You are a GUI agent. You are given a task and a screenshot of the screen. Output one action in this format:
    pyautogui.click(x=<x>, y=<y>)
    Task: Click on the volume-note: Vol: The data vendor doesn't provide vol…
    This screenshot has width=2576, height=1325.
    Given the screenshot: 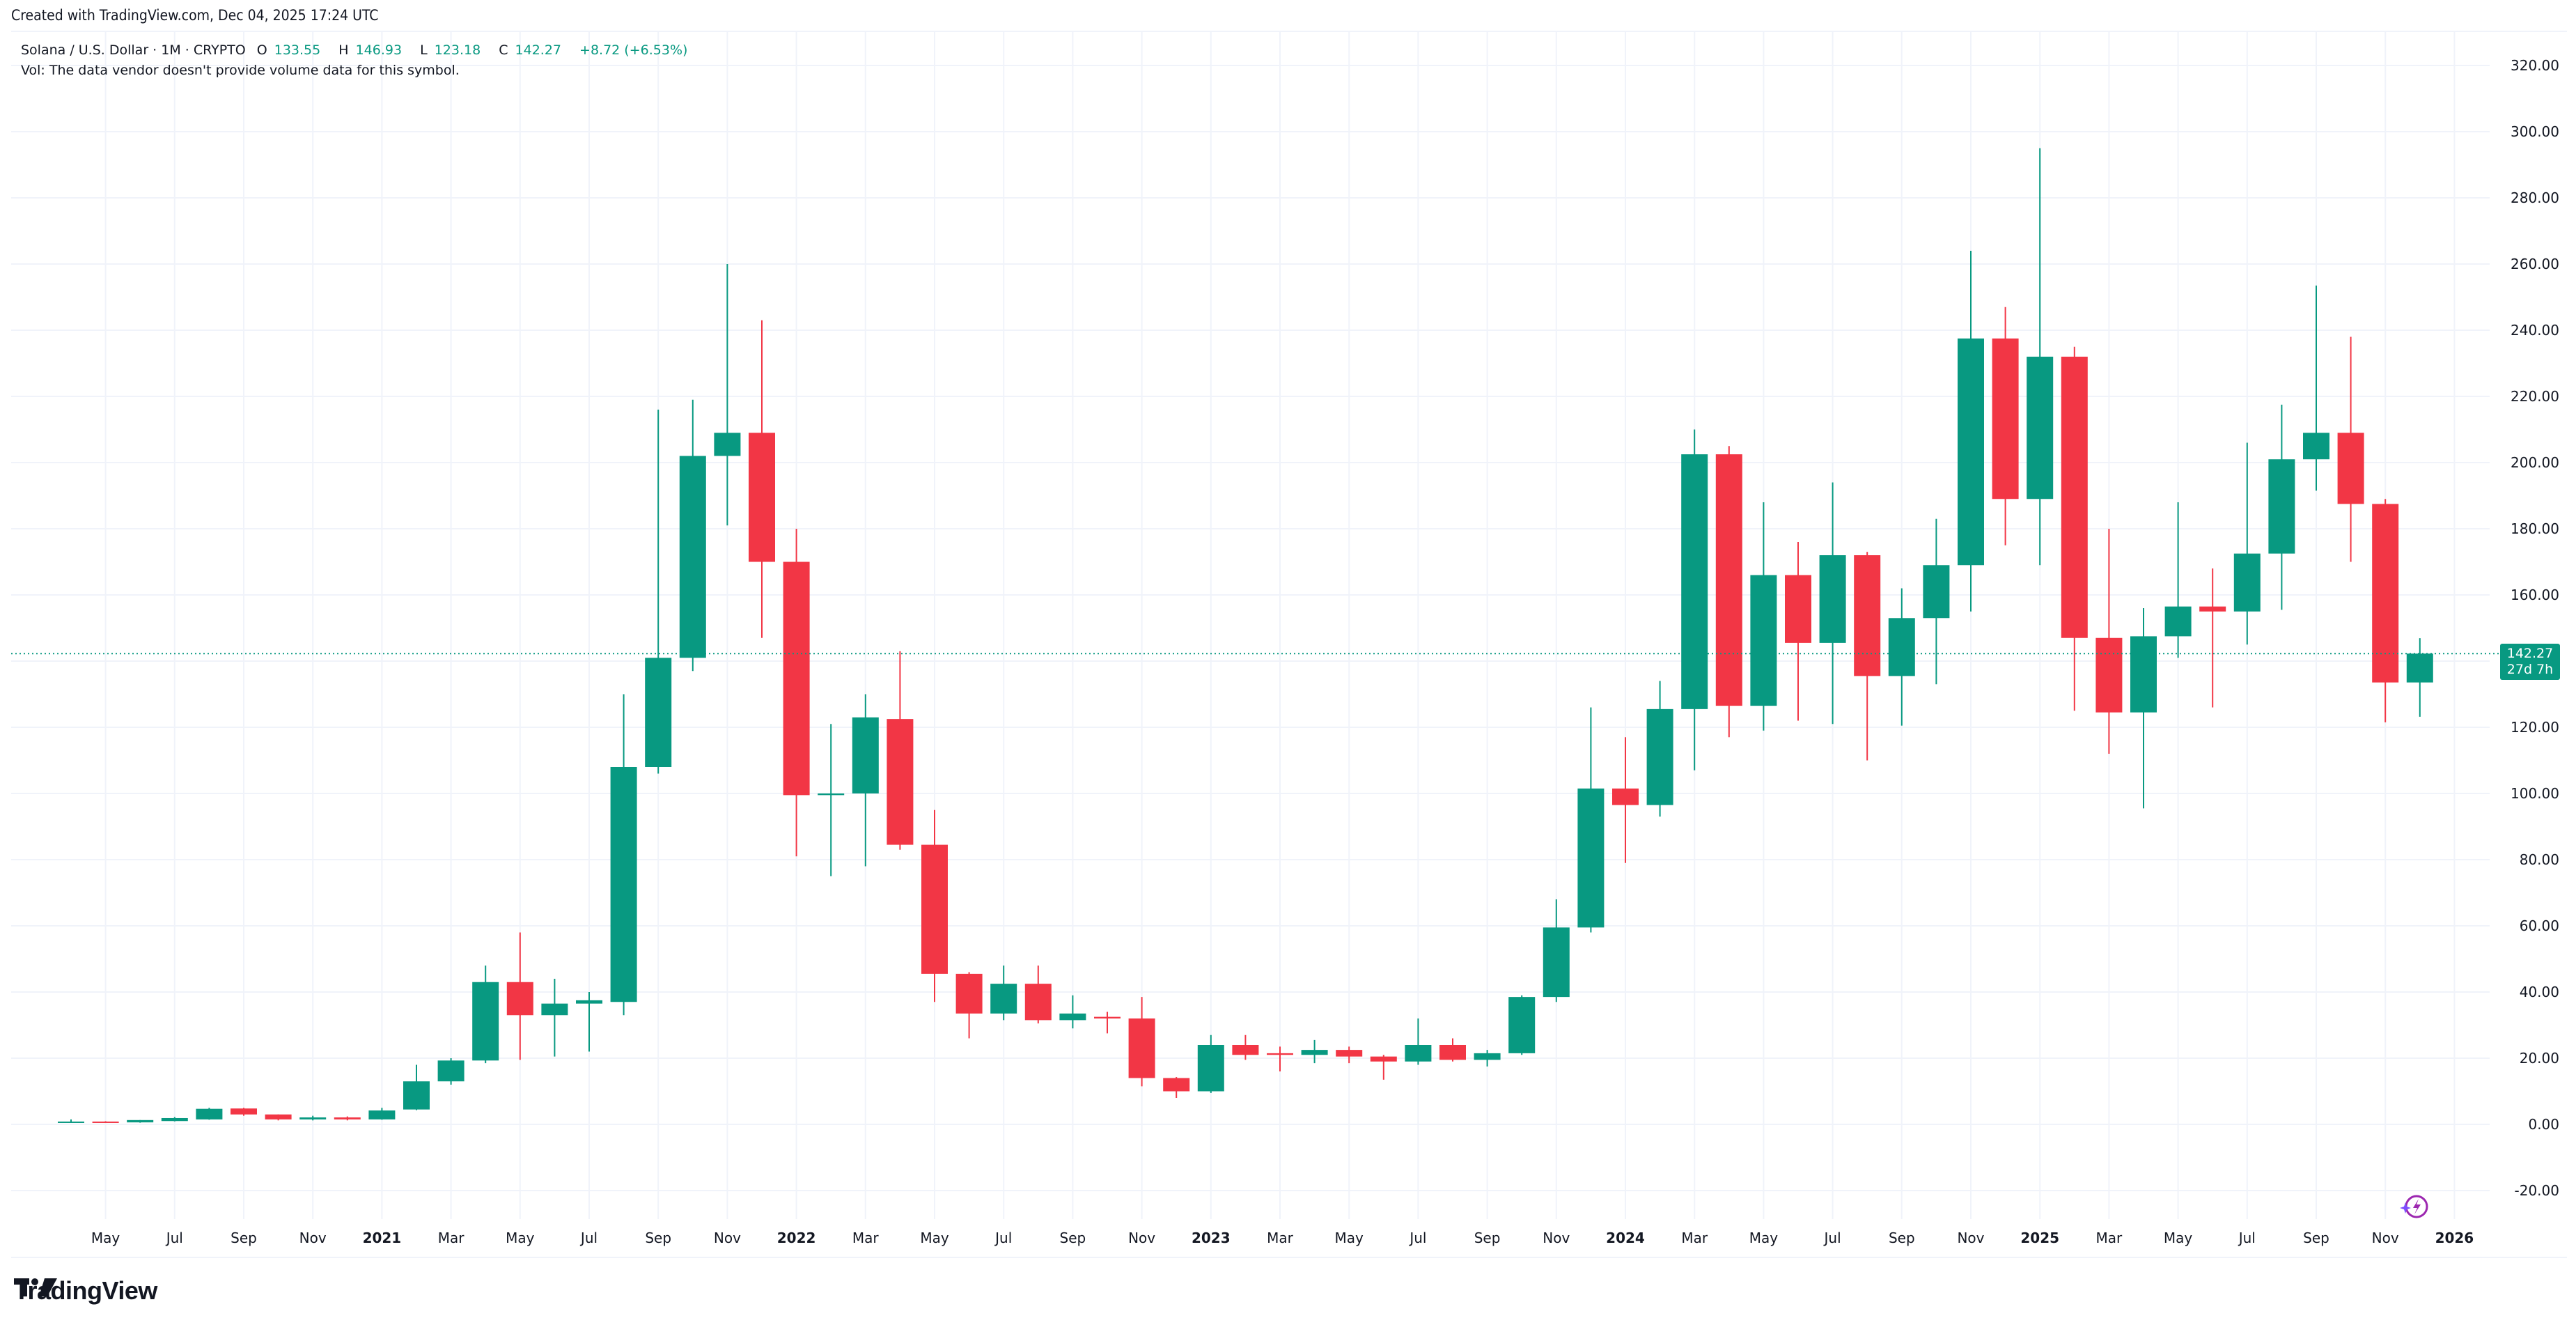 What is the action you would take?
    pyautogui.click(x=240, y=70)
    